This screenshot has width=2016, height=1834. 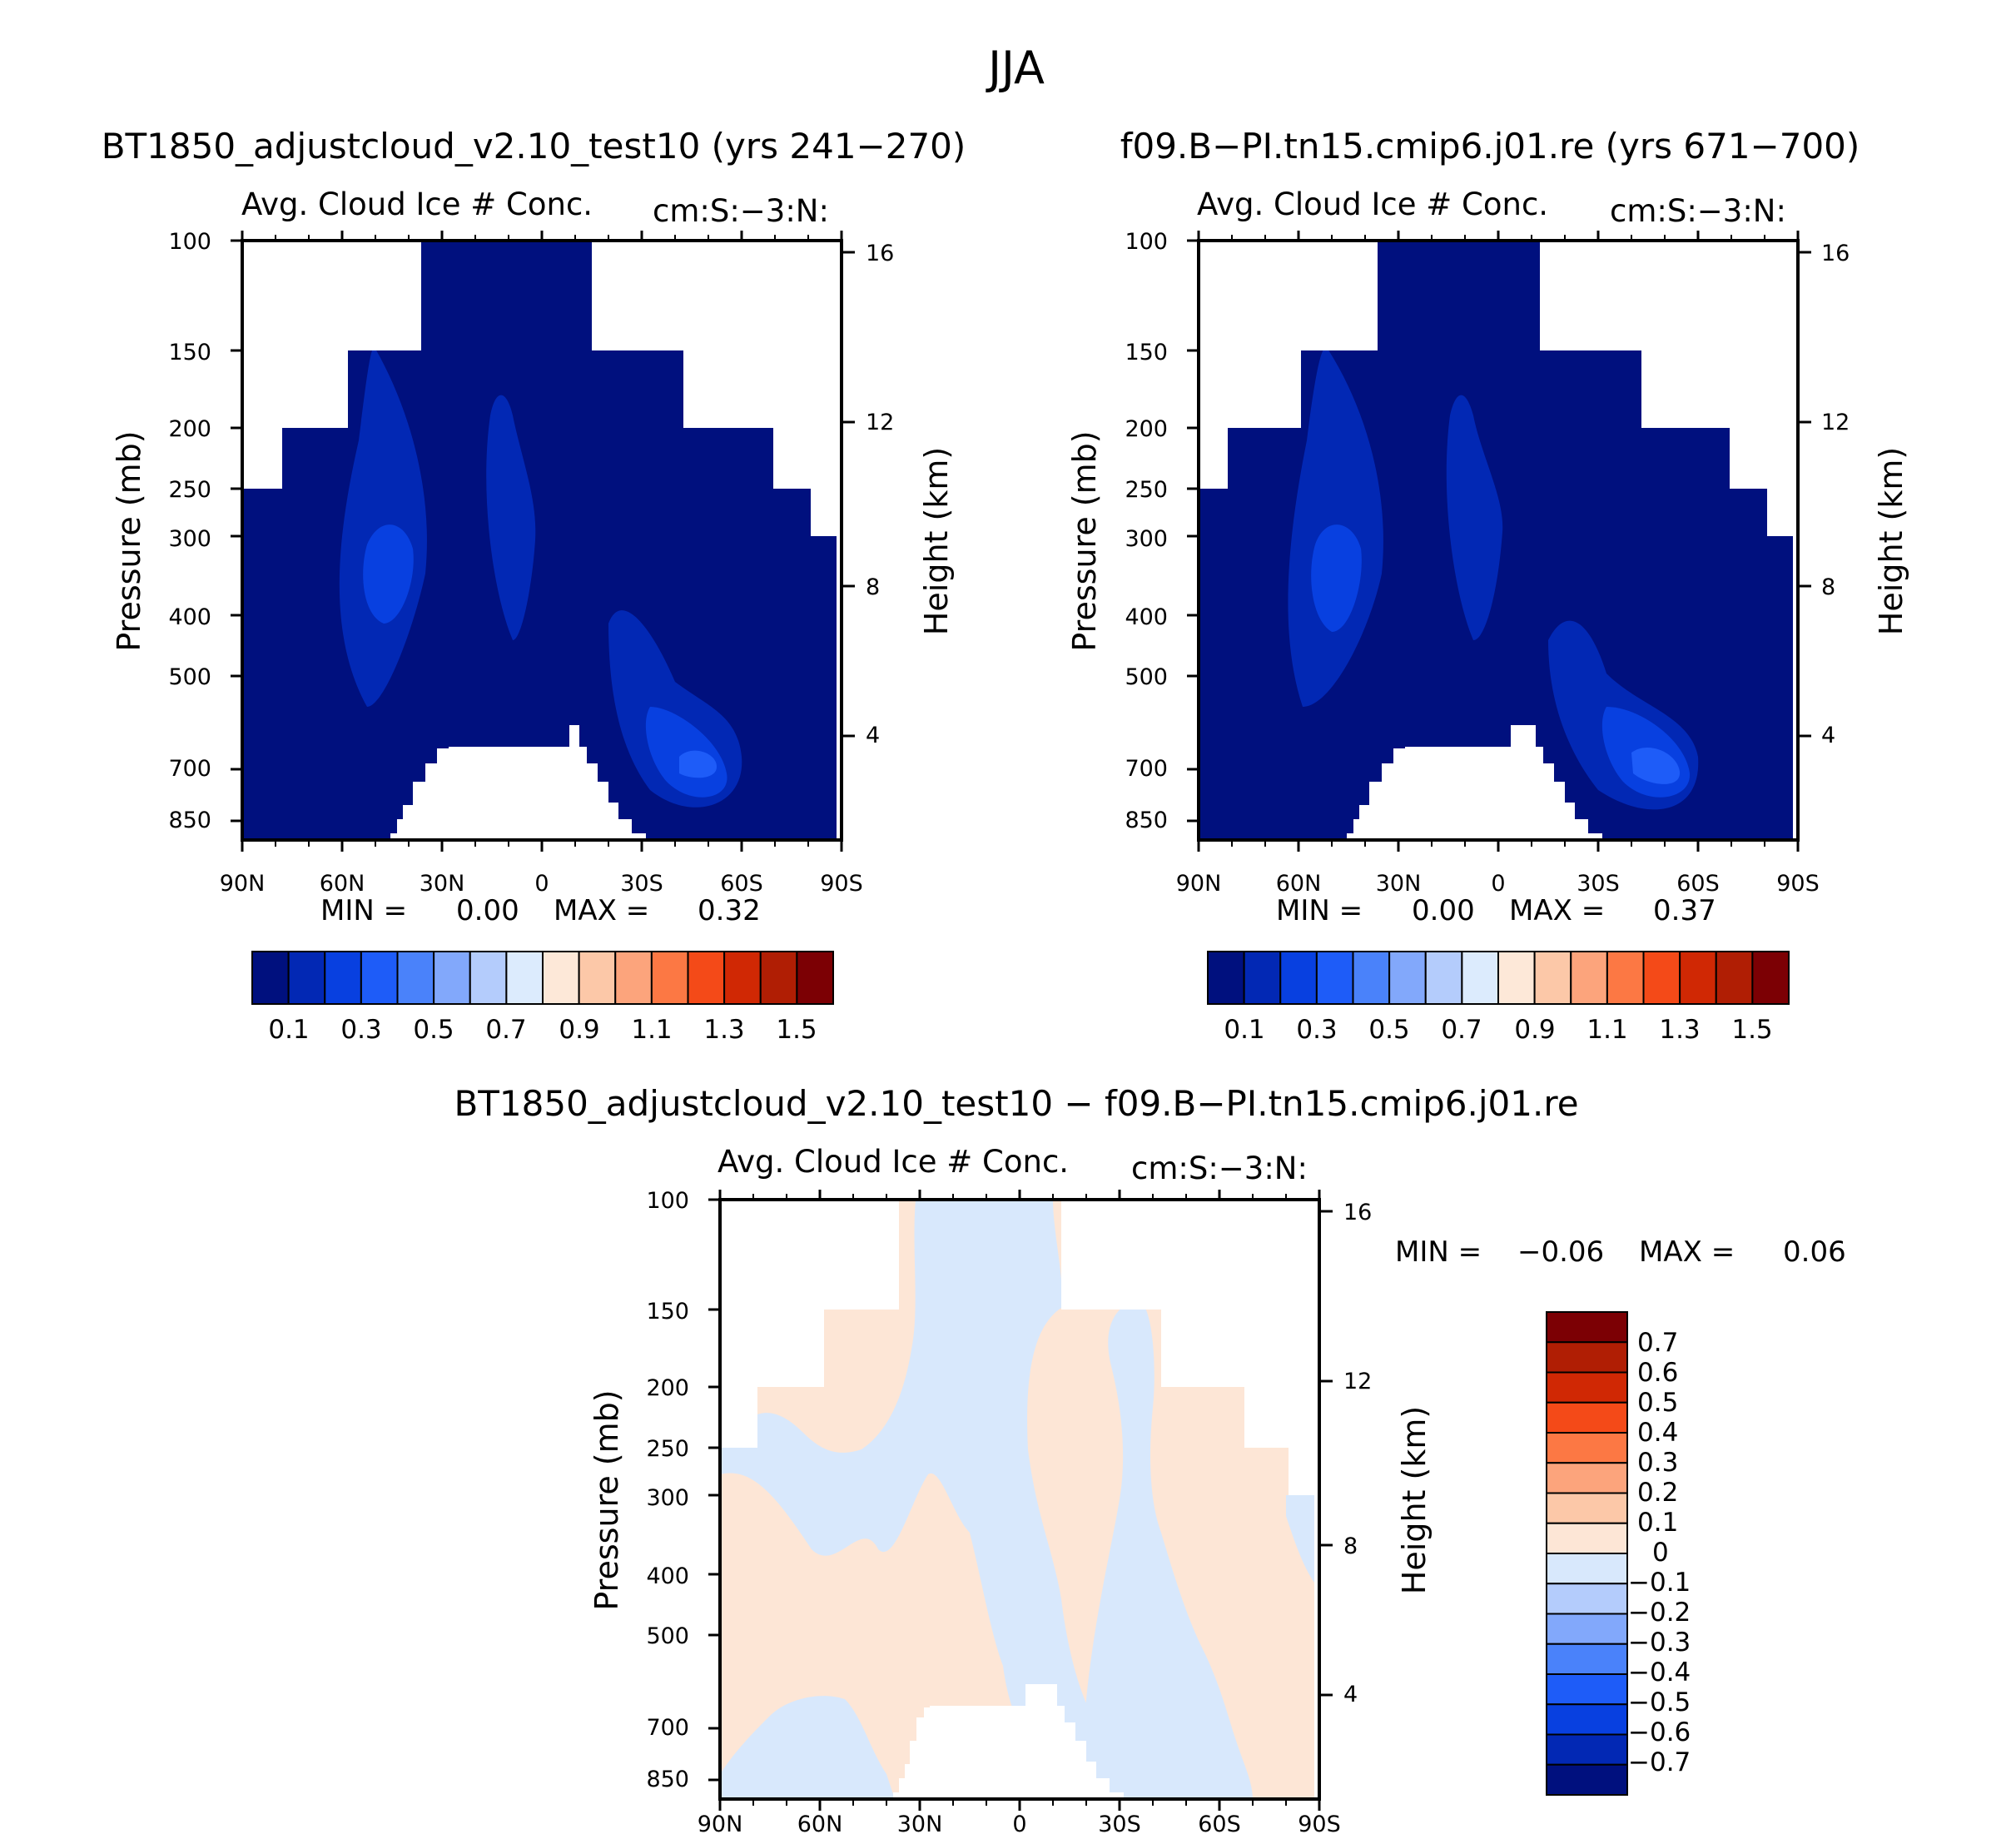 What do you see at coordinates (243, 884) in the screenshot?
I see `panel-1-xtick: 90N` at bounding box center [243, 884].